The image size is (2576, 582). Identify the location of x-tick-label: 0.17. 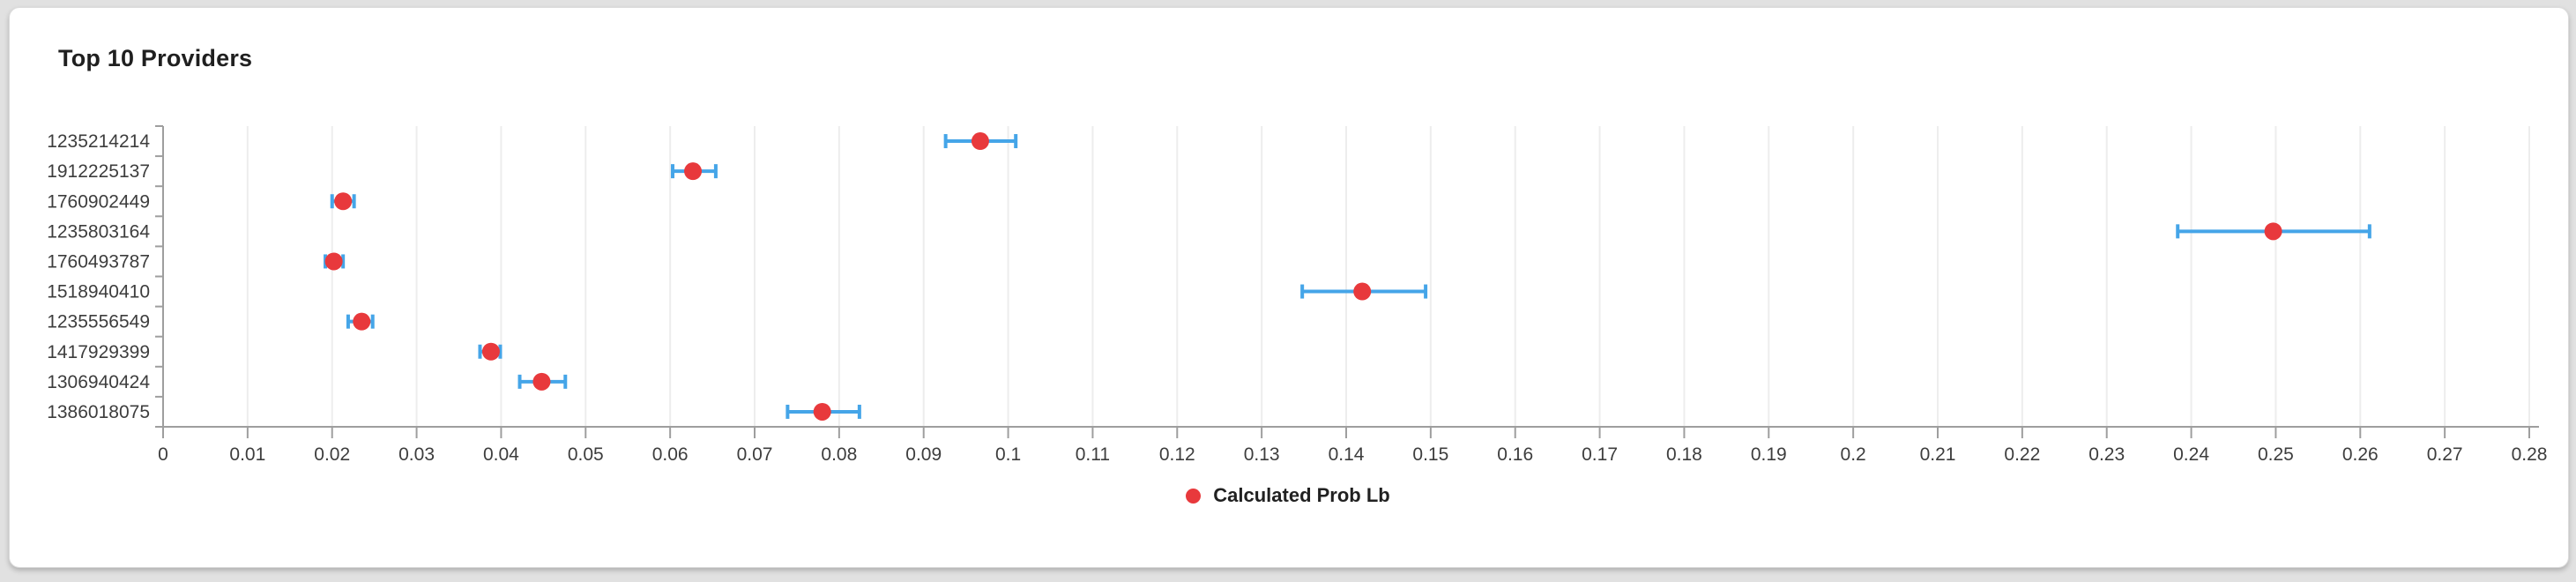
(1600, 455).